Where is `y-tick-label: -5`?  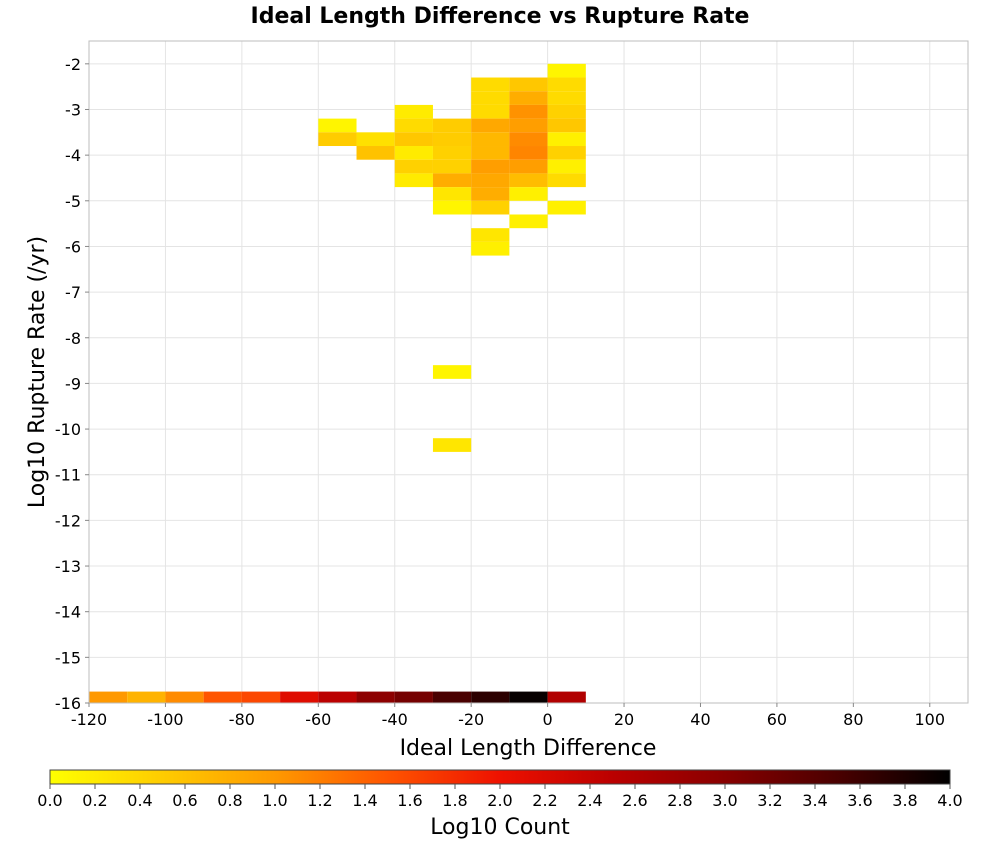
y-tick-label: -5 is located at coordinates (73, 201).